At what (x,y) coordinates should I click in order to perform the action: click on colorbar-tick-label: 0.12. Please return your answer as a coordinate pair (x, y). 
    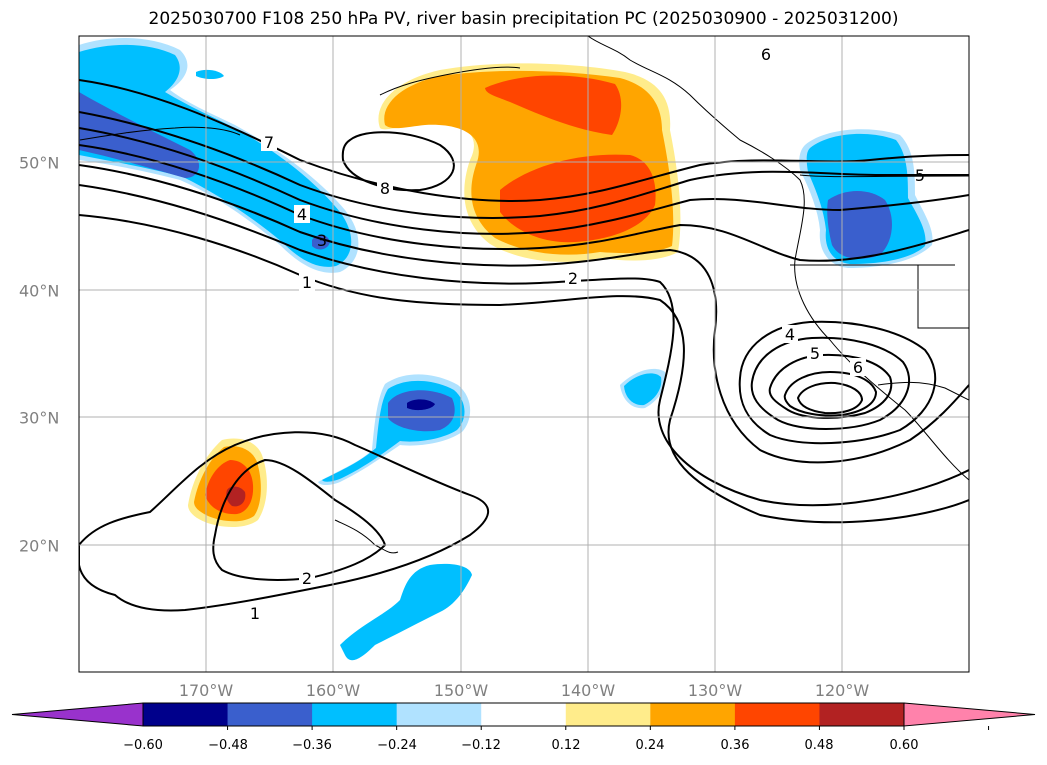
    Looking at the image, I should click on (566, 745).